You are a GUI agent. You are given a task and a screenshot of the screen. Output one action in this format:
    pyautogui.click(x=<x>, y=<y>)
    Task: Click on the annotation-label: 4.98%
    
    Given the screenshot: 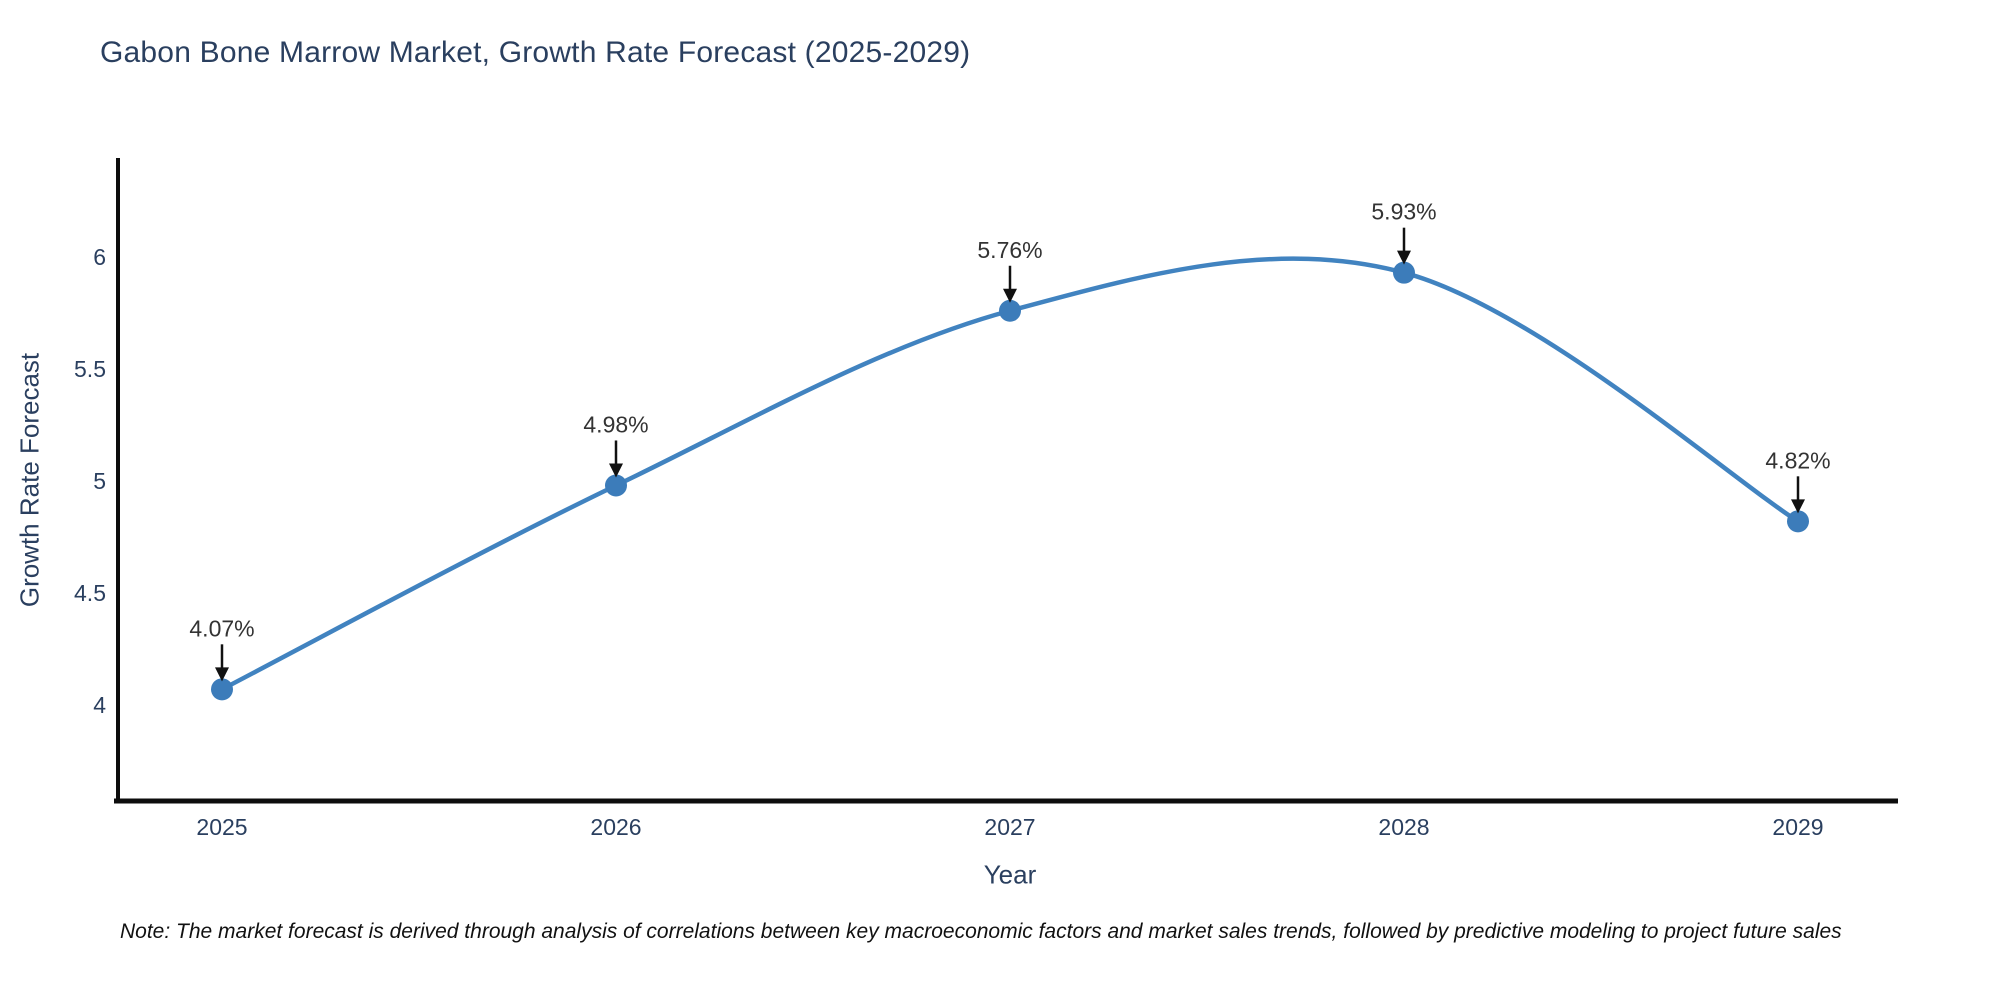 What is the action you would take?
    pyautogui.click(x=615, y=424)
    